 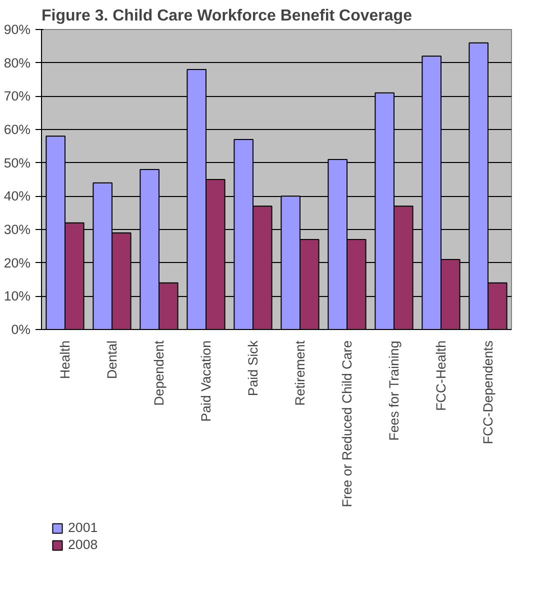 What do you see at coordinates (300, 373) in the screenshot?
I see `x-tick-label: Retirement` at bounding box center [300, 373].